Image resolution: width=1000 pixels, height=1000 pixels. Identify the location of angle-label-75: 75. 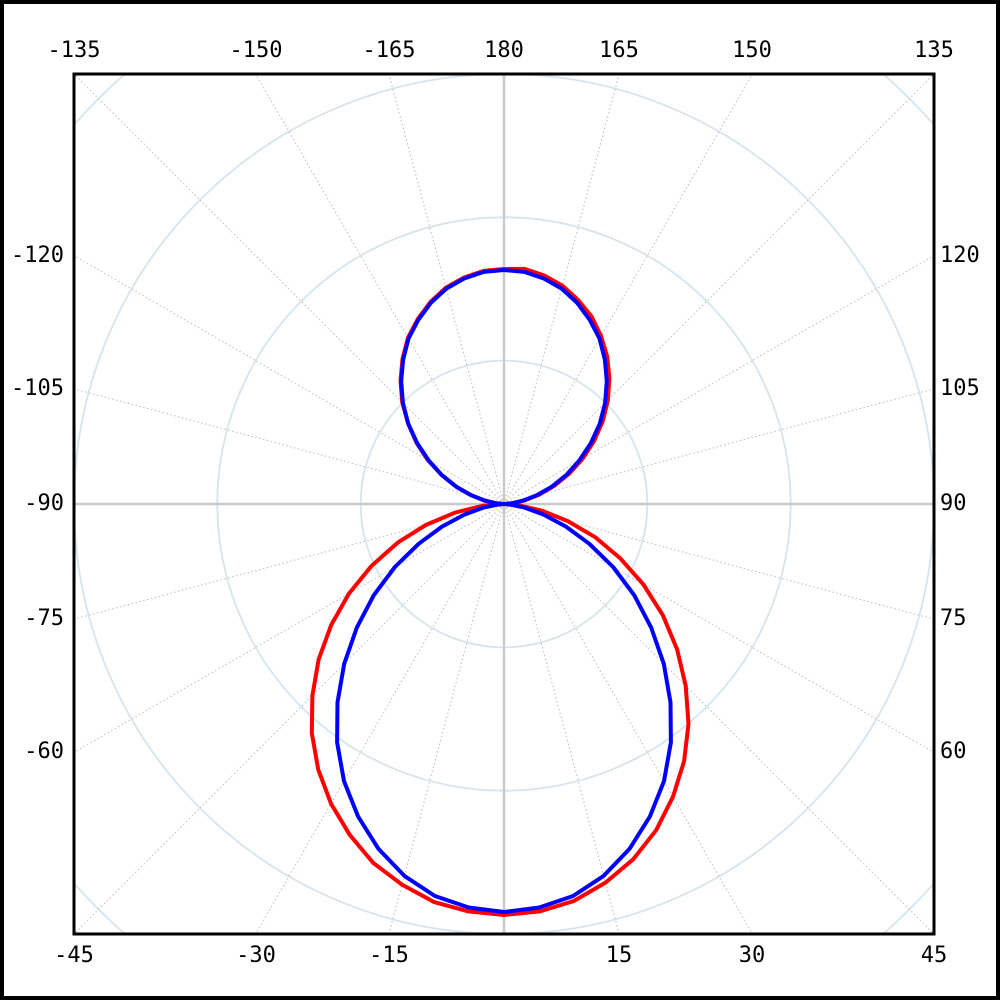
(953, 618).